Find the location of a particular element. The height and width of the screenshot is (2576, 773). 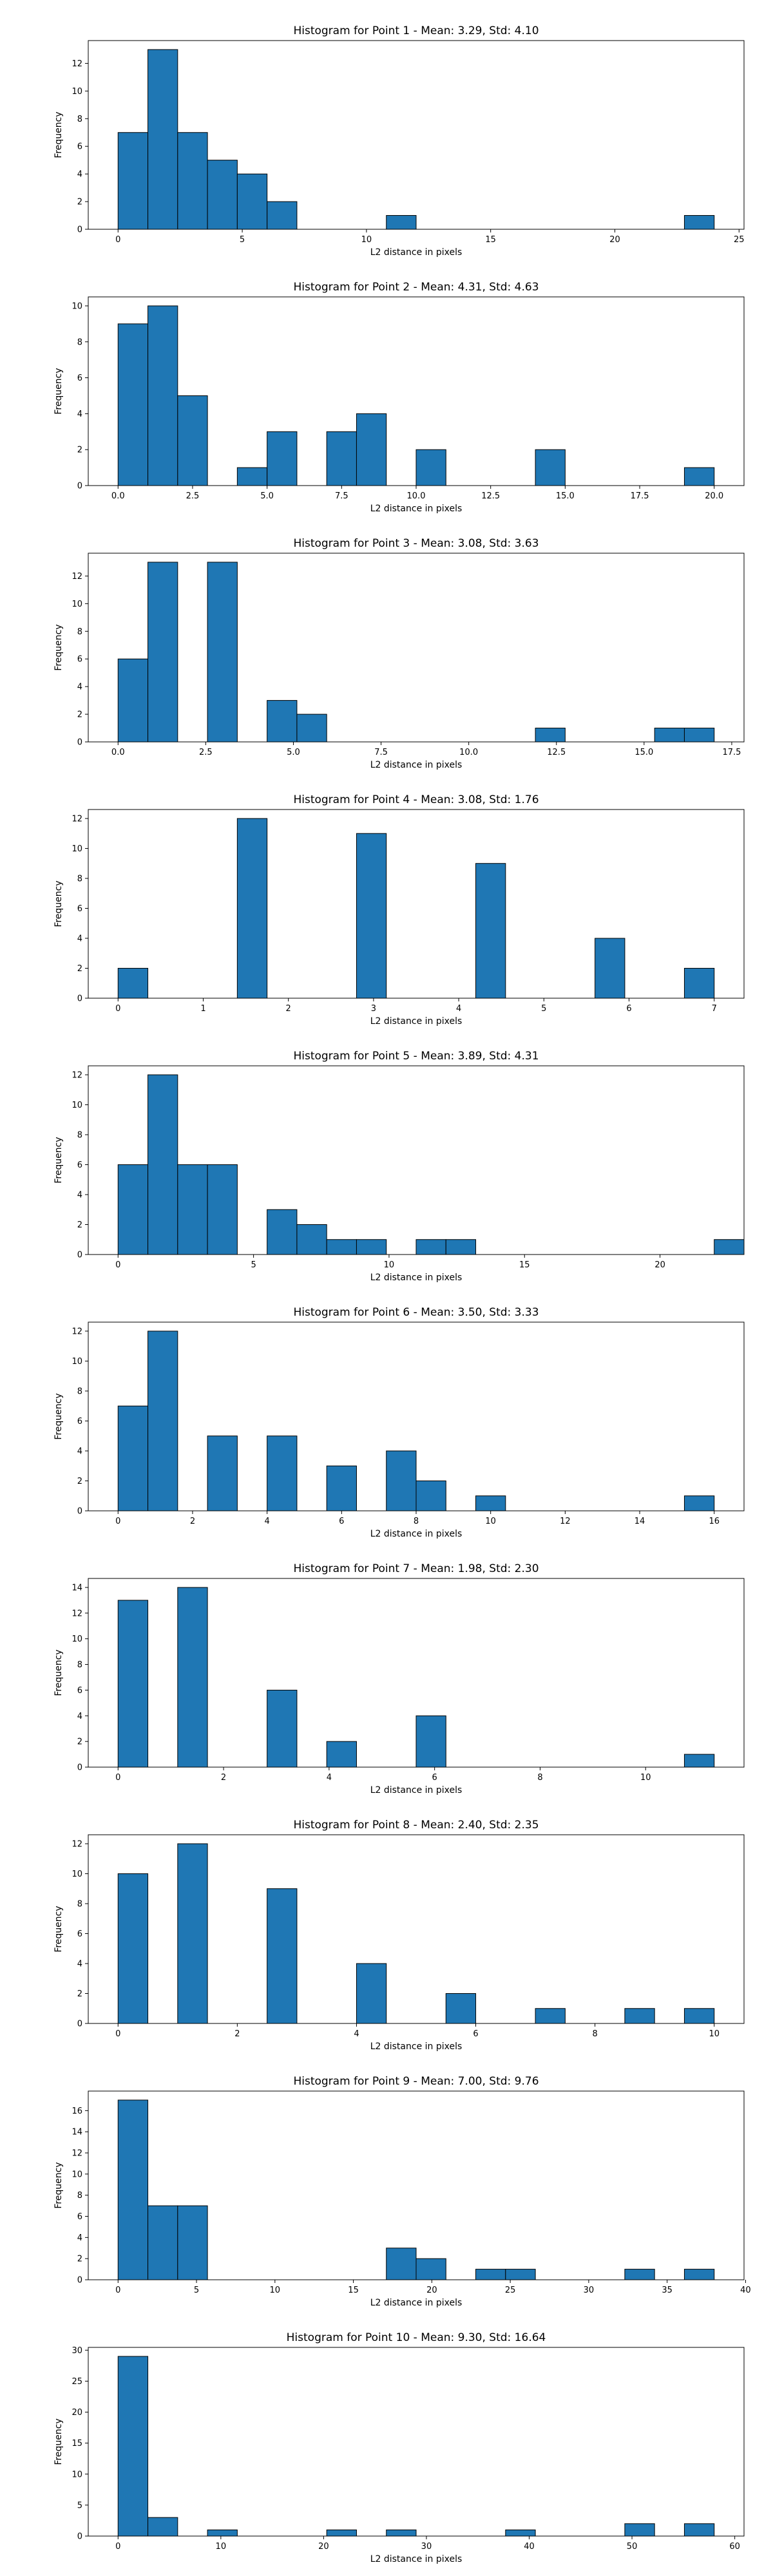

x-tick-label: 2 is located at coordinates (224, 1778).